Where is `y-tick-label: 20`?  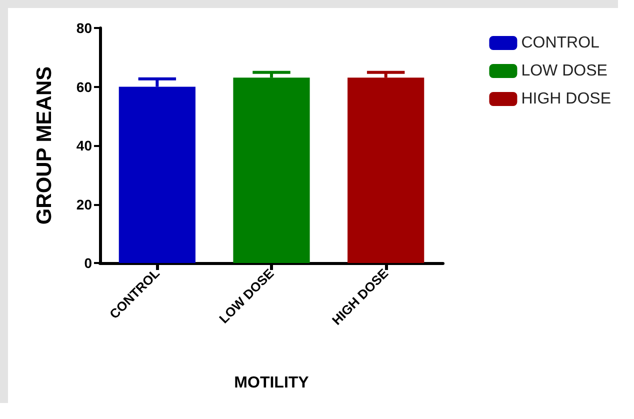
y-tick-label: 20 is located at coordinates (84, 204).